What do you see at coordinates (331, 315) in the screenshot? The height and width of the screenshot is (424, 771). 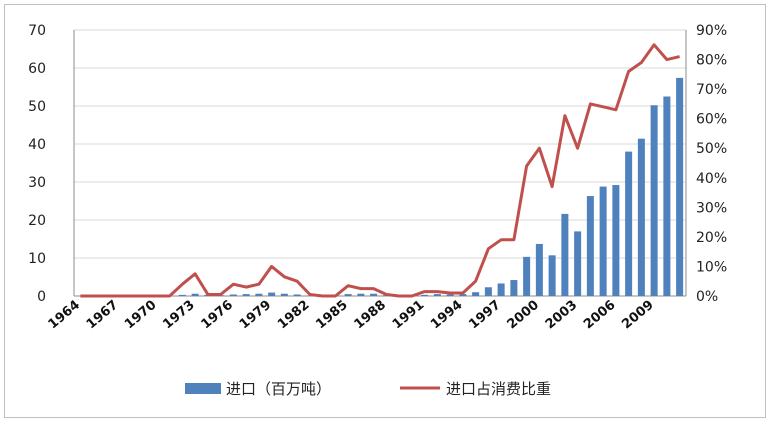 I see `x-tick-label: 1985` at bounding box center [331, 315].